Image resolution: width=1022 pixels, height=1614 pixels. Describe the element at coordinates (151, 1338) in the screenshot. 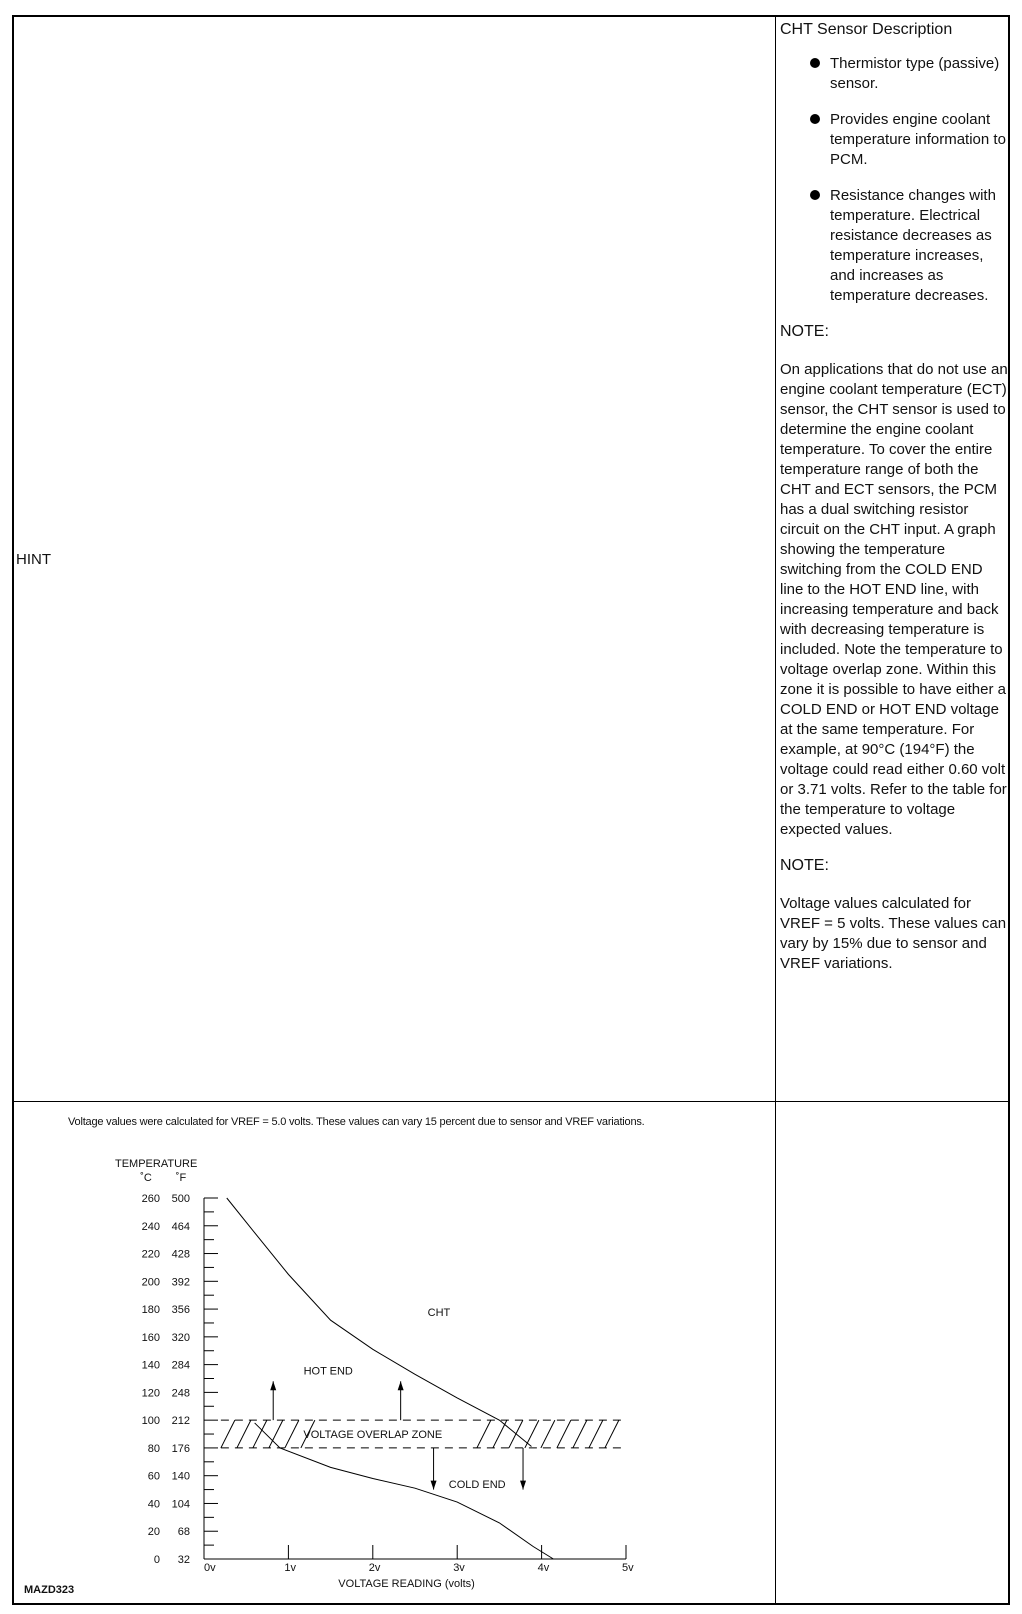

I see `y-tick-label-c: 160` at that location.